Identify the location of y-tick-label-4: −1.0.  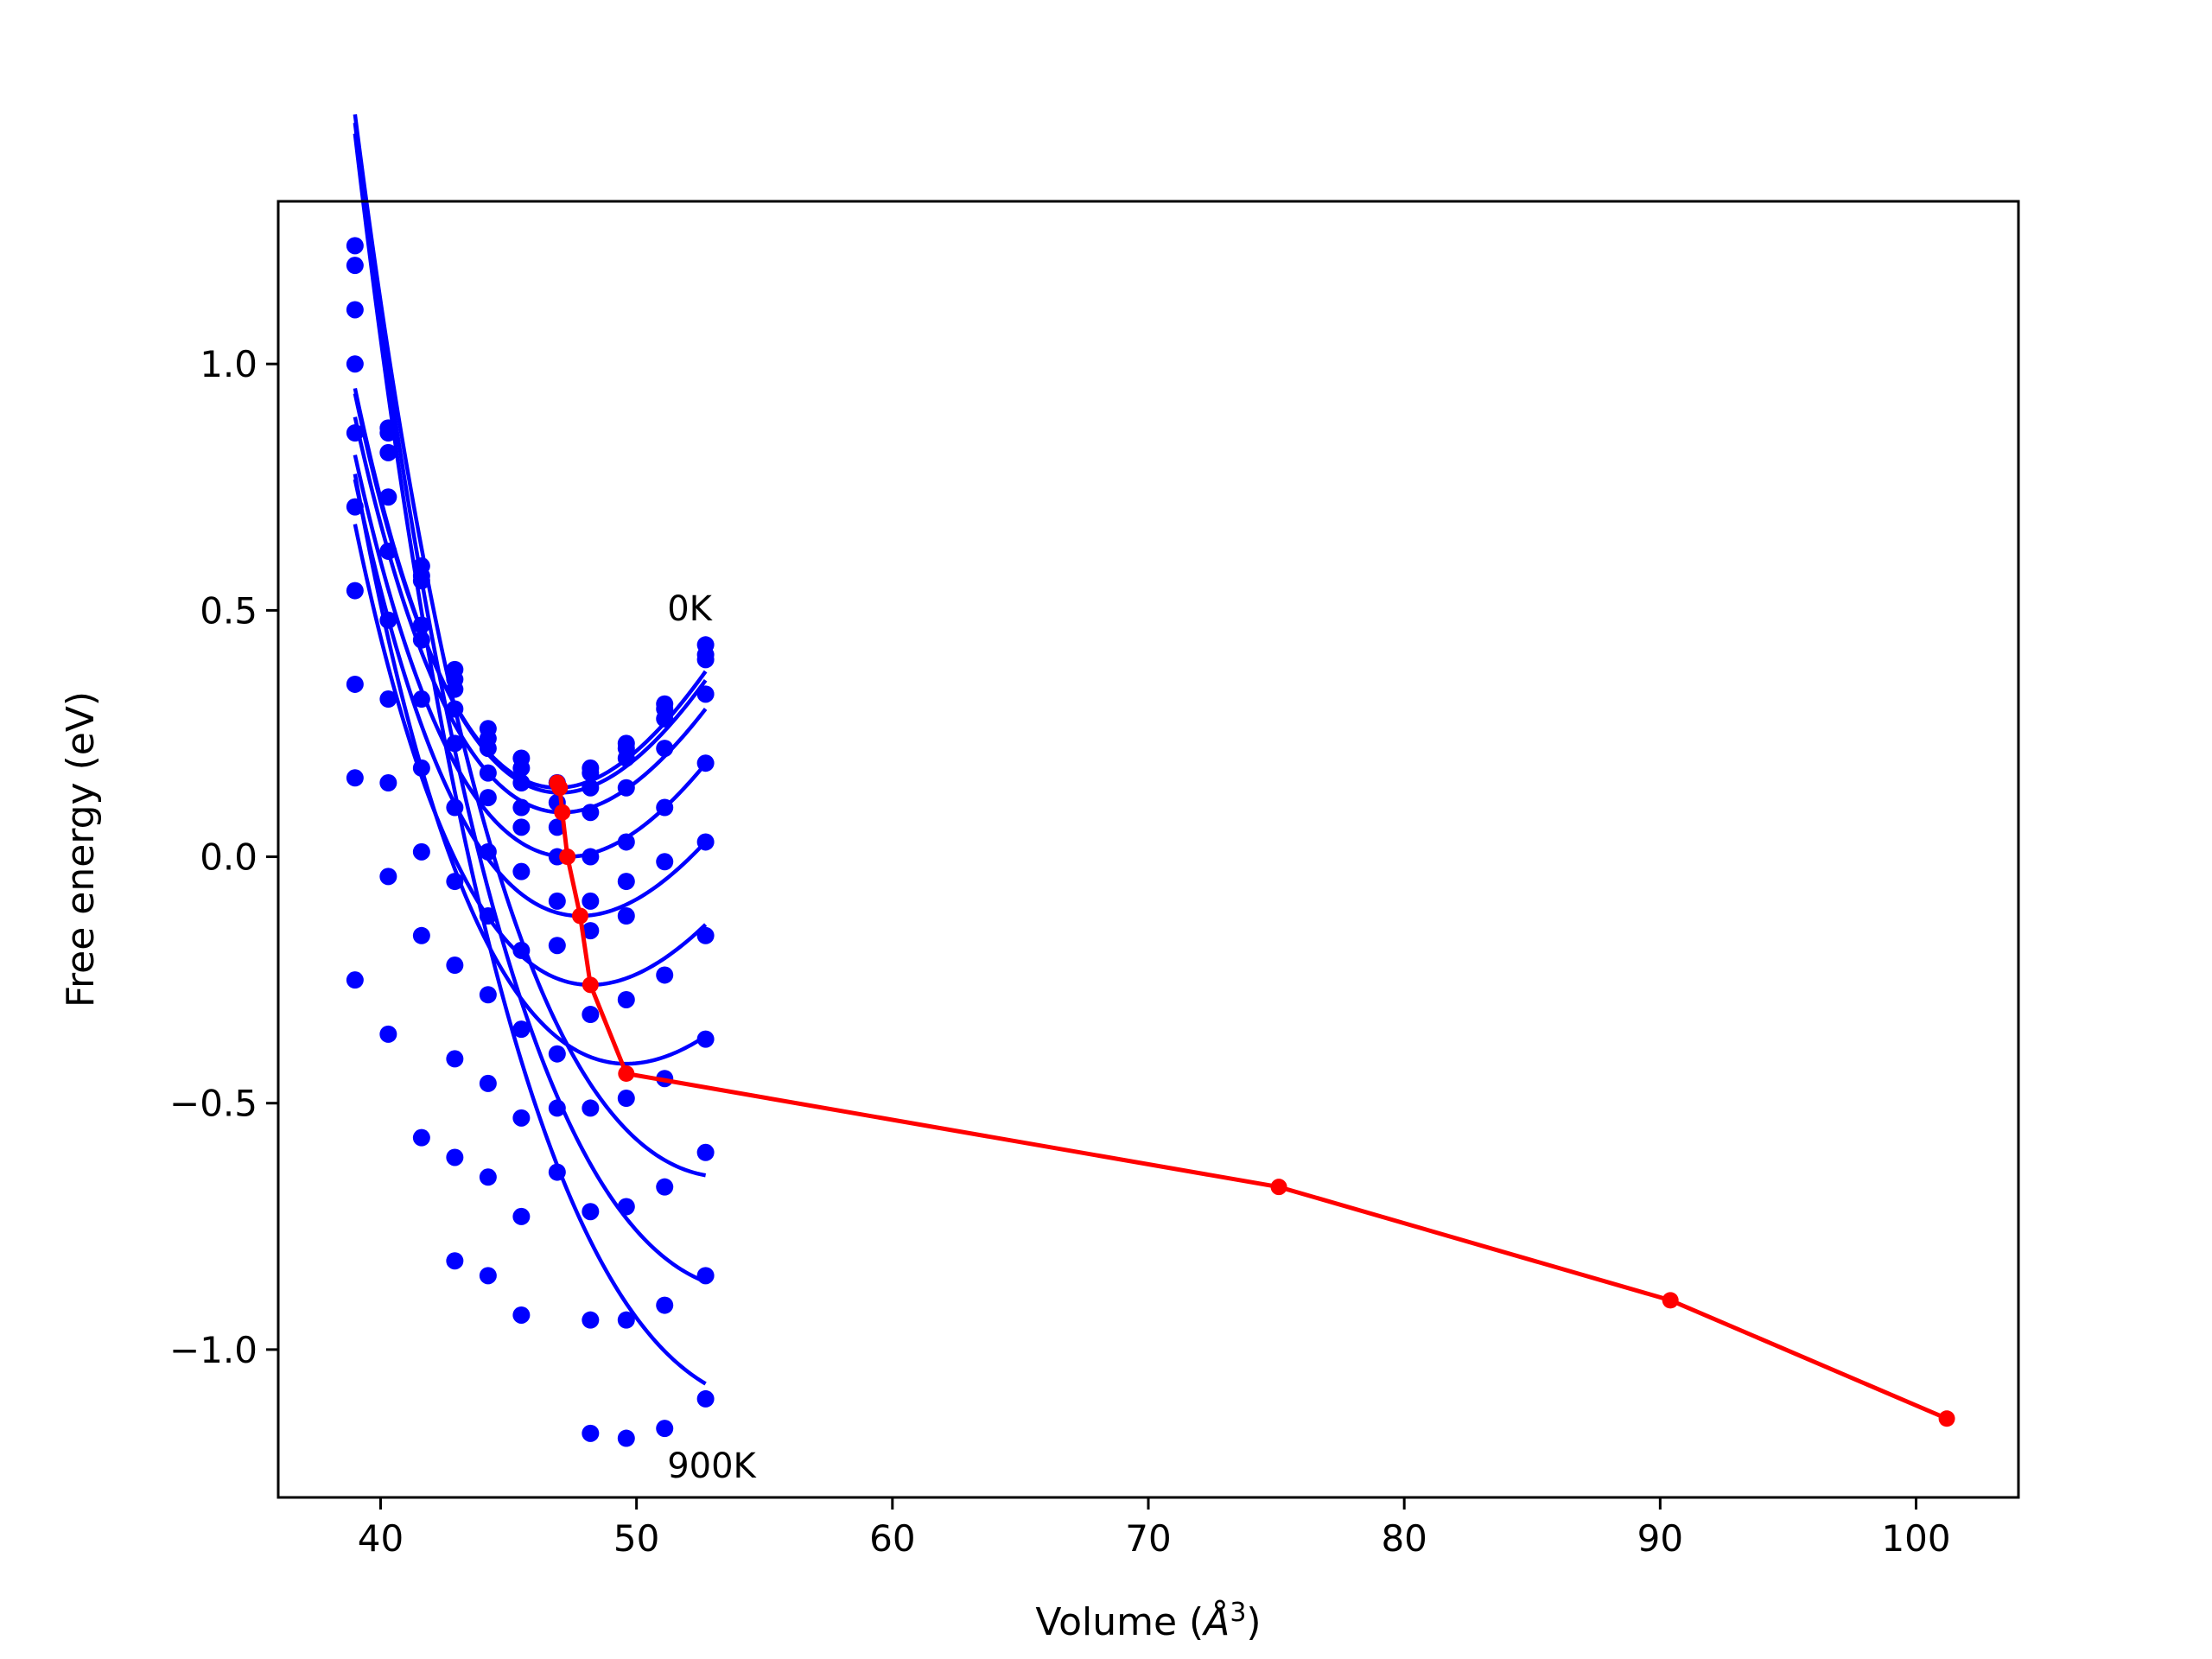
(213, 1350).